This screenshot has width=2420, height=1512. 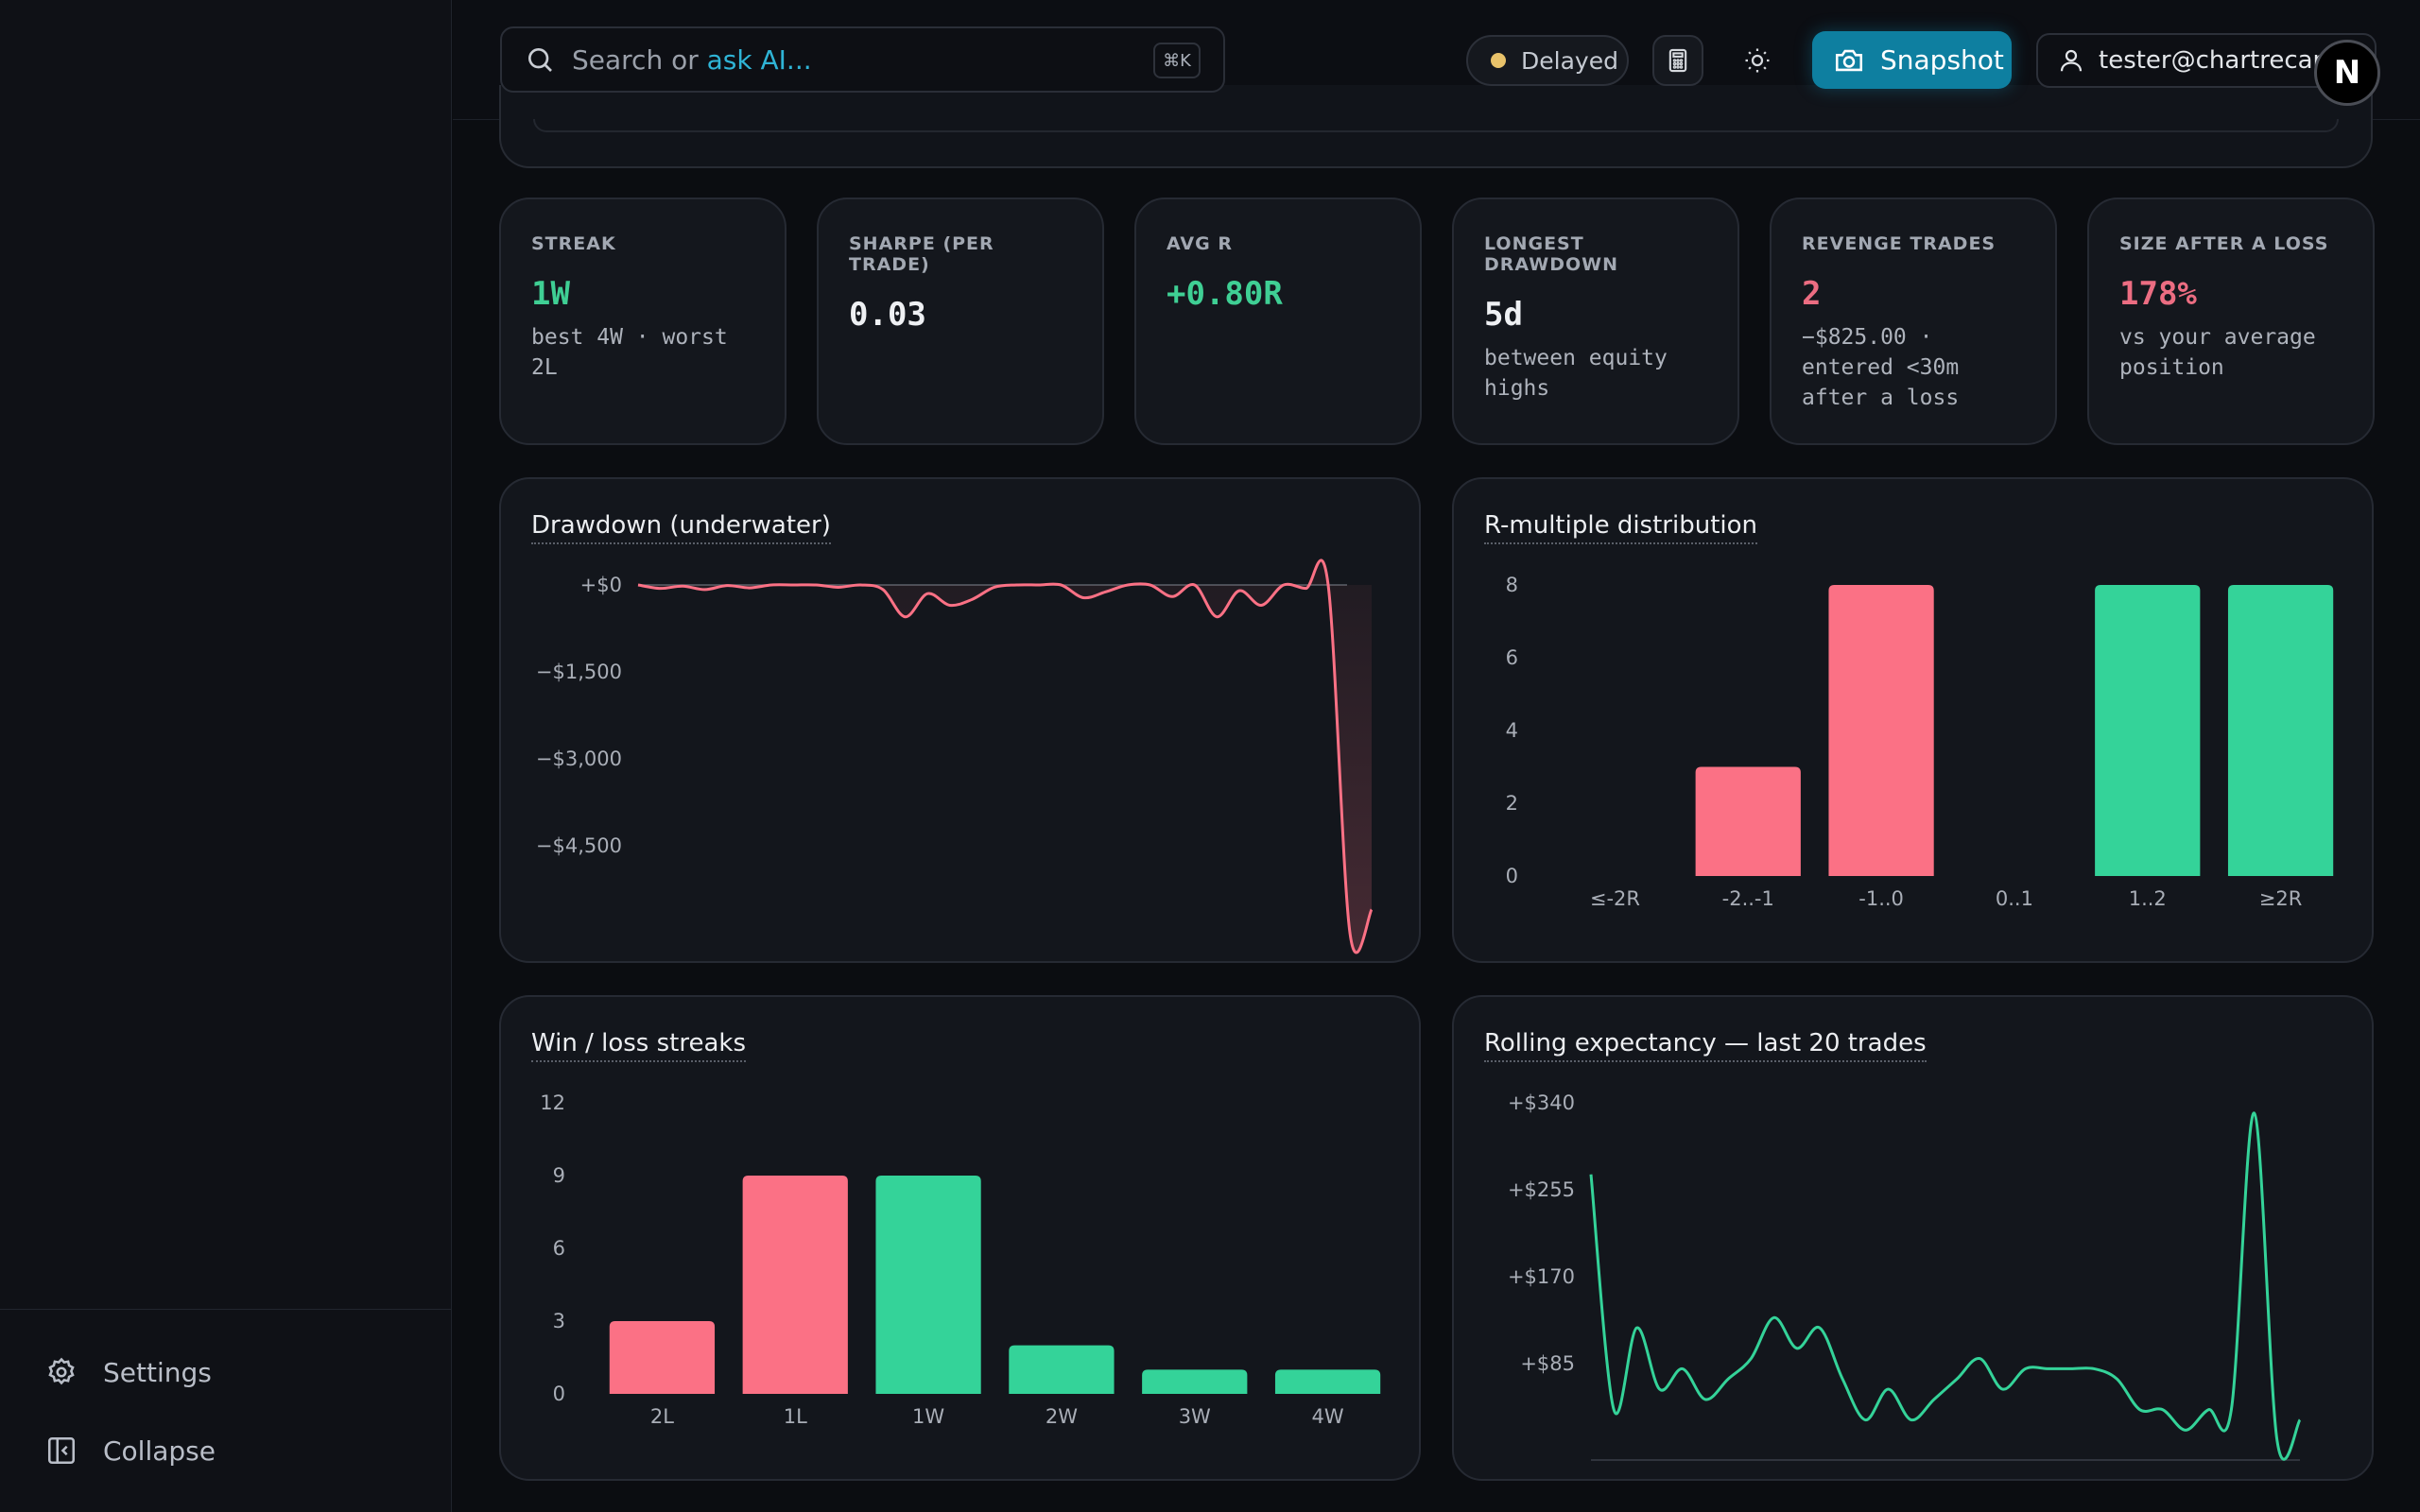 What do you see at coordinates (795, 1416) in the screenshot?
I see `x-tick-label: 1L` at bounding box center [795, 1416].